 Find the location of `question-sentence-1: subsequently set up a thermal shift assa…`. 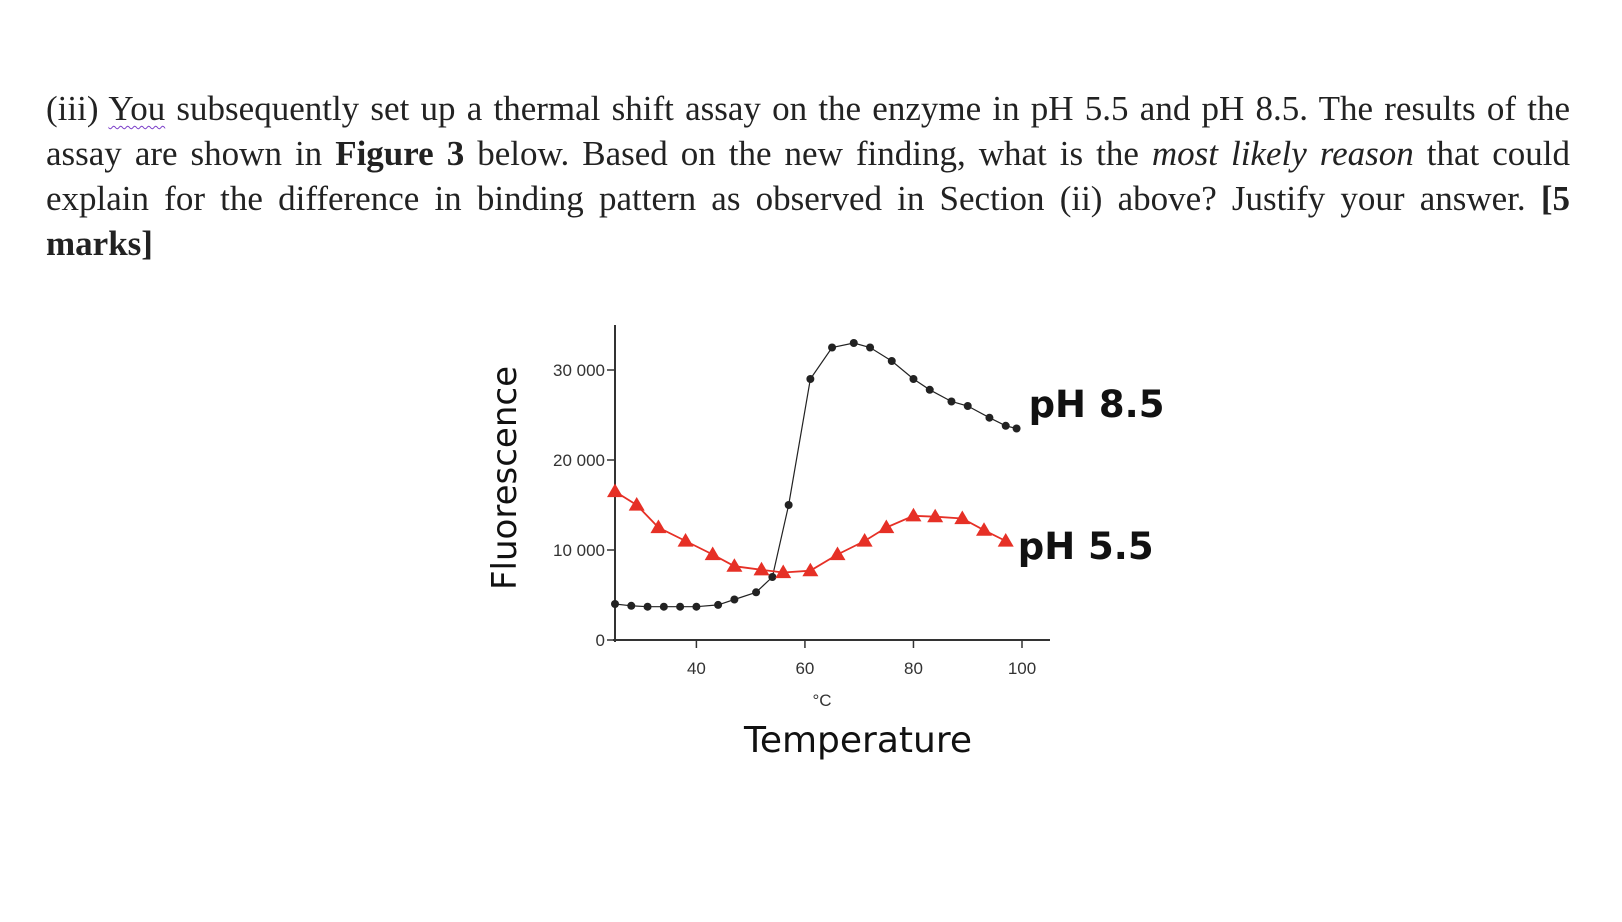

question-sentence-1: subsequently set up a thermal shift assa… is located at coordinates (808, 131).